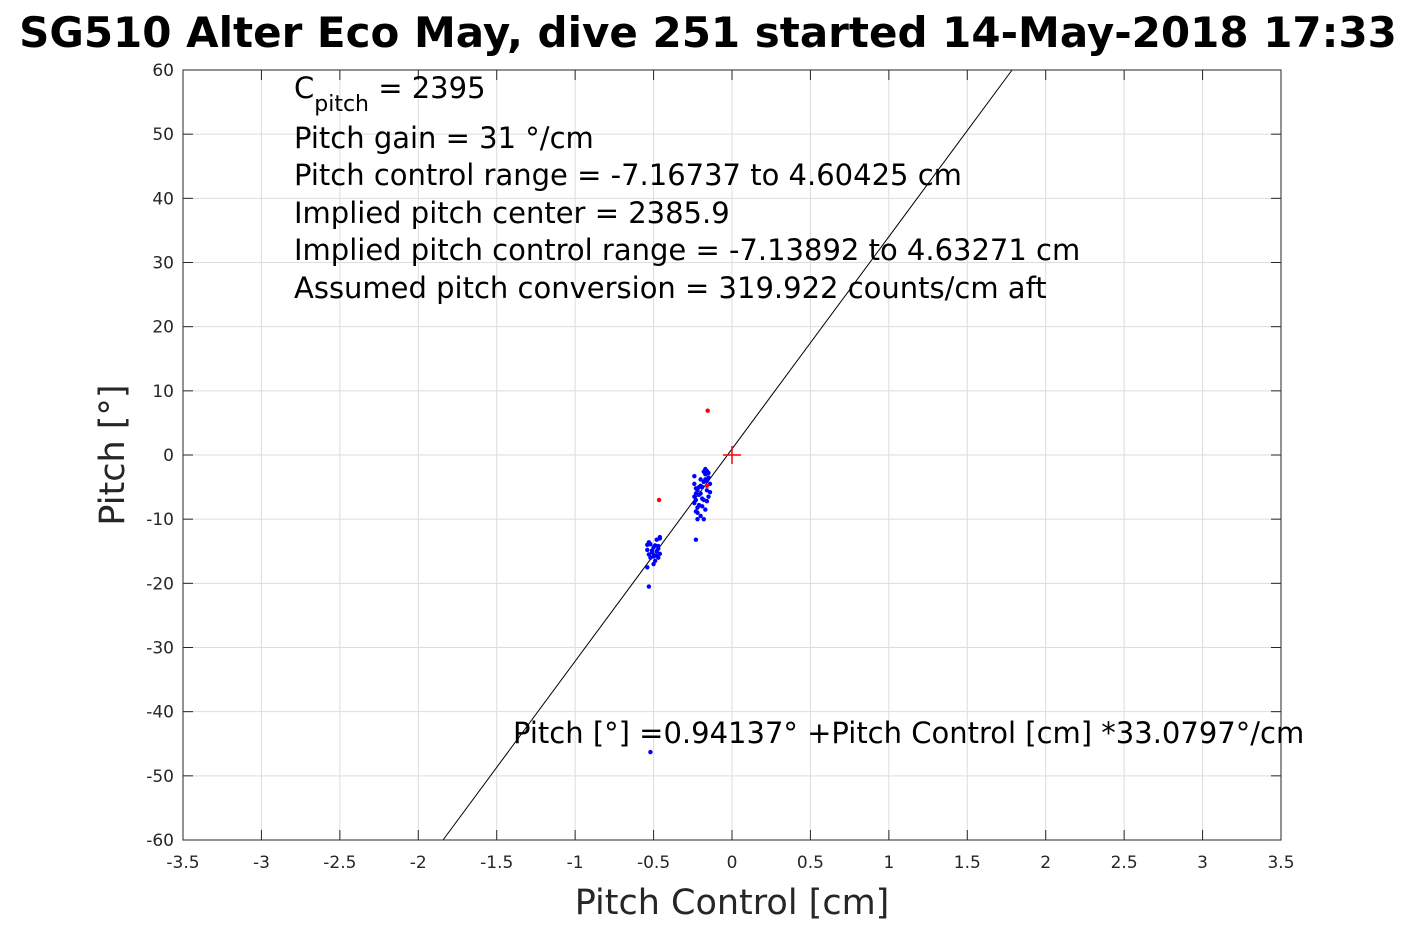 The image size is (1417, 945). What do you see at coordinates (810, 863) in the screenshot?
I see `x-tick-label: 0.5` at bounding box center [810, 863].